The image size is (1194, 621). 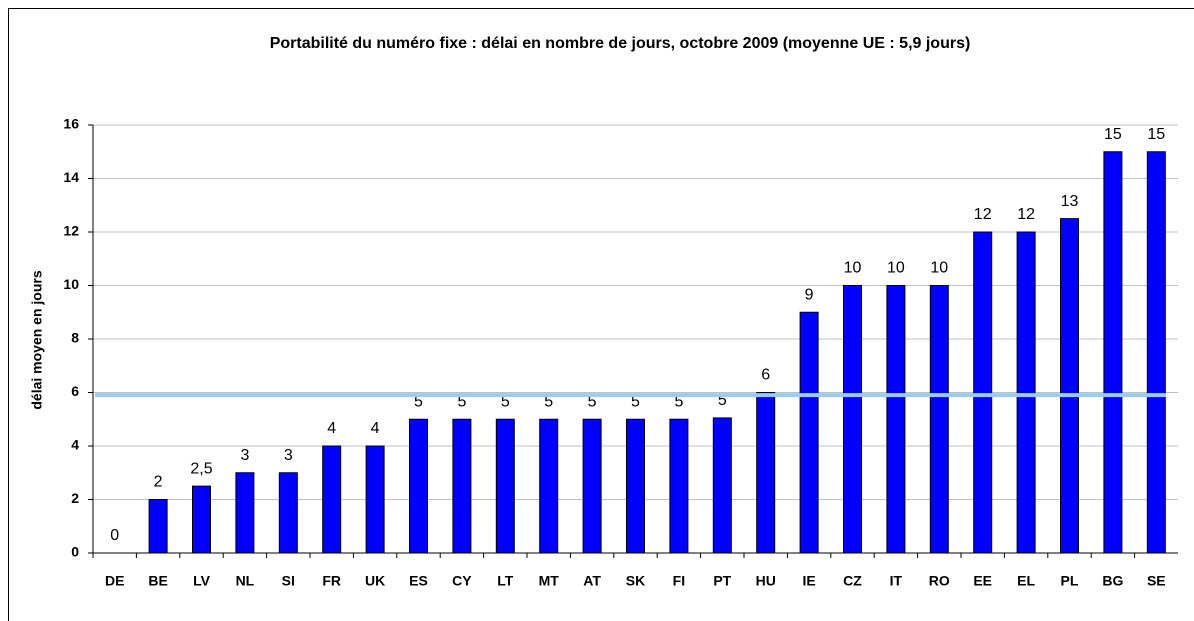 What do you see at coordinates (852, 581) in the screenshot?
I see `x-tick-label: CZ` at bounding box center [852, 581].